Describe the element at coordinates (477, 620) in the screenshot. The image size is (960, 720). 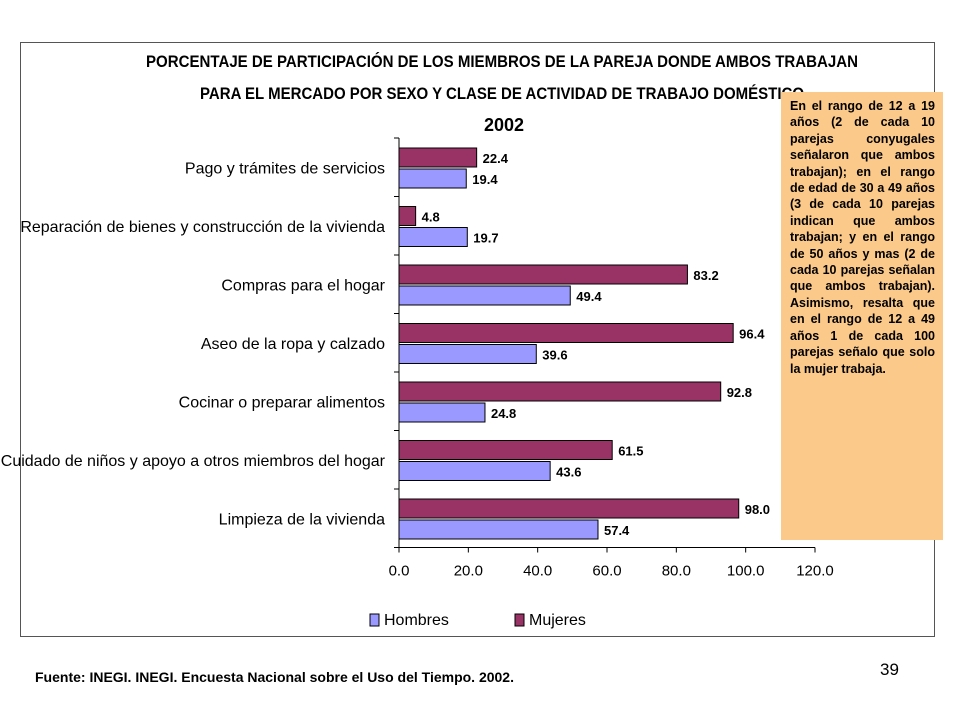
I see `legend: Hombres Mujeres` at that location.